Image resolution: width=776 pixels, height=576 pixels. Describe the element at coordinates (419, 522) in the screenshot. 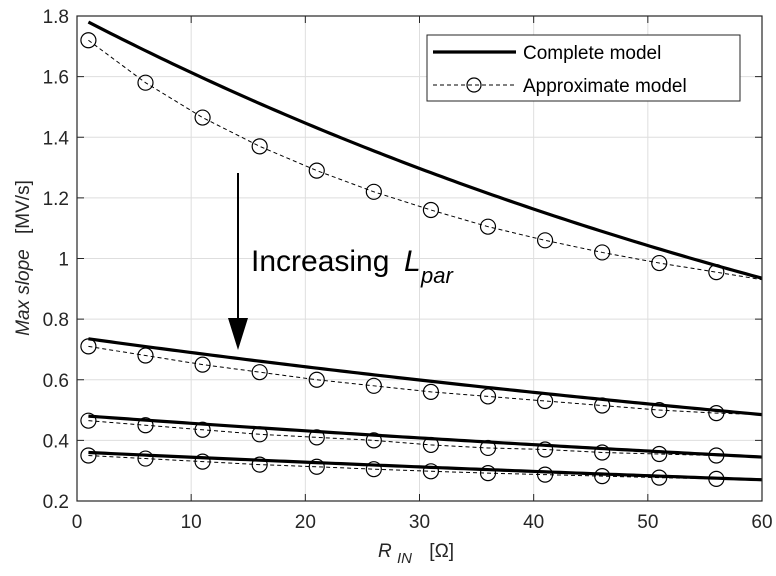

I see `x-tick-label: 30` at that location.